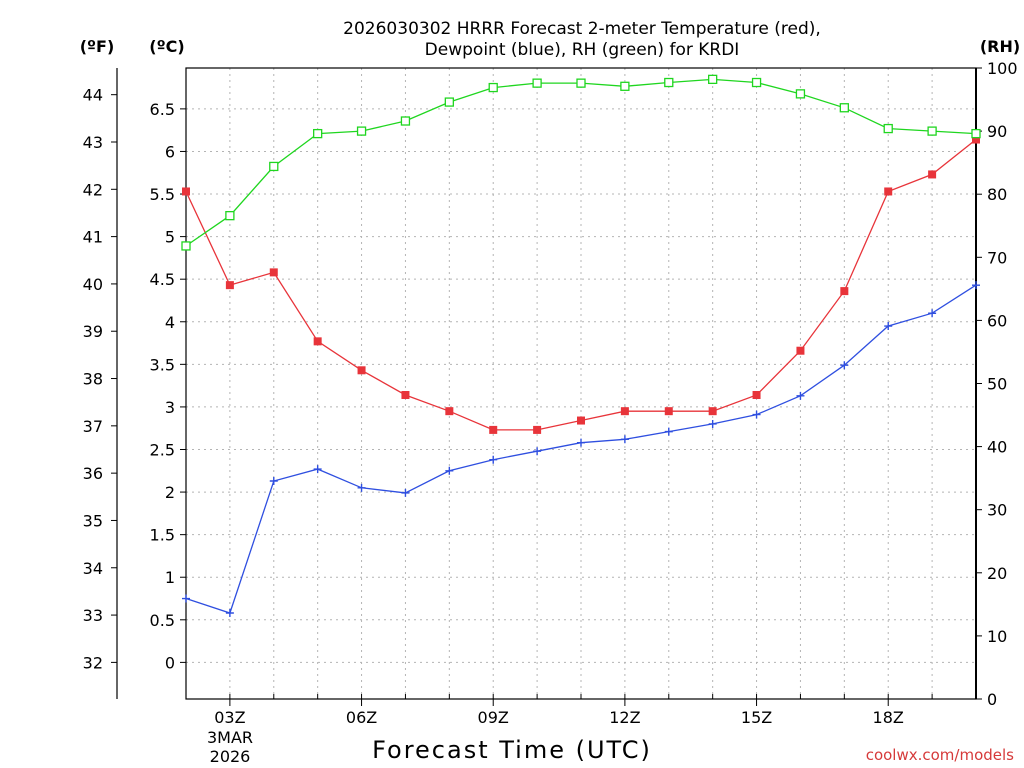  I want to click on celsius-tick-label: 1, so click(170, 577).